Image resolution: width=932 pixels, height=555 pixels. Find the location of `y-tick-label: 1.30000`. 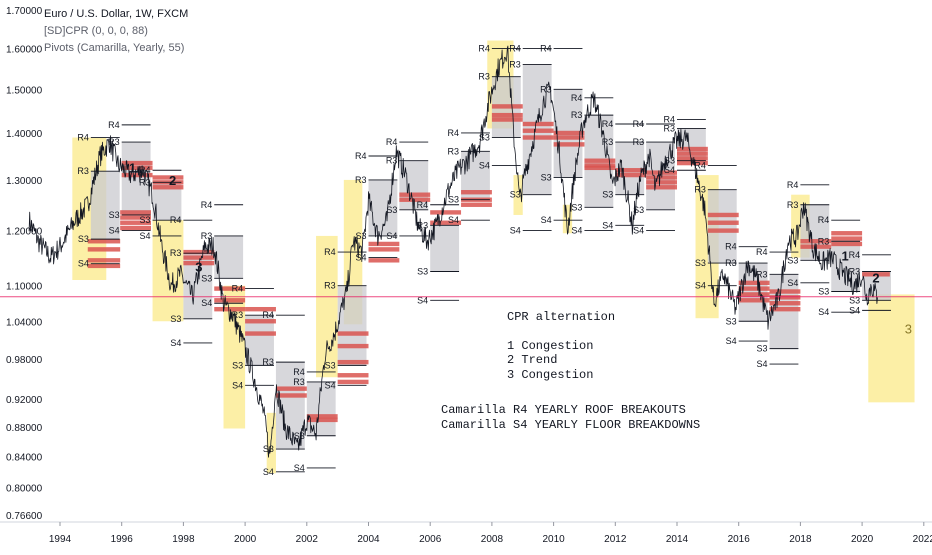

y-tick-label: 1.30000 is located at coordinates (24, 181).